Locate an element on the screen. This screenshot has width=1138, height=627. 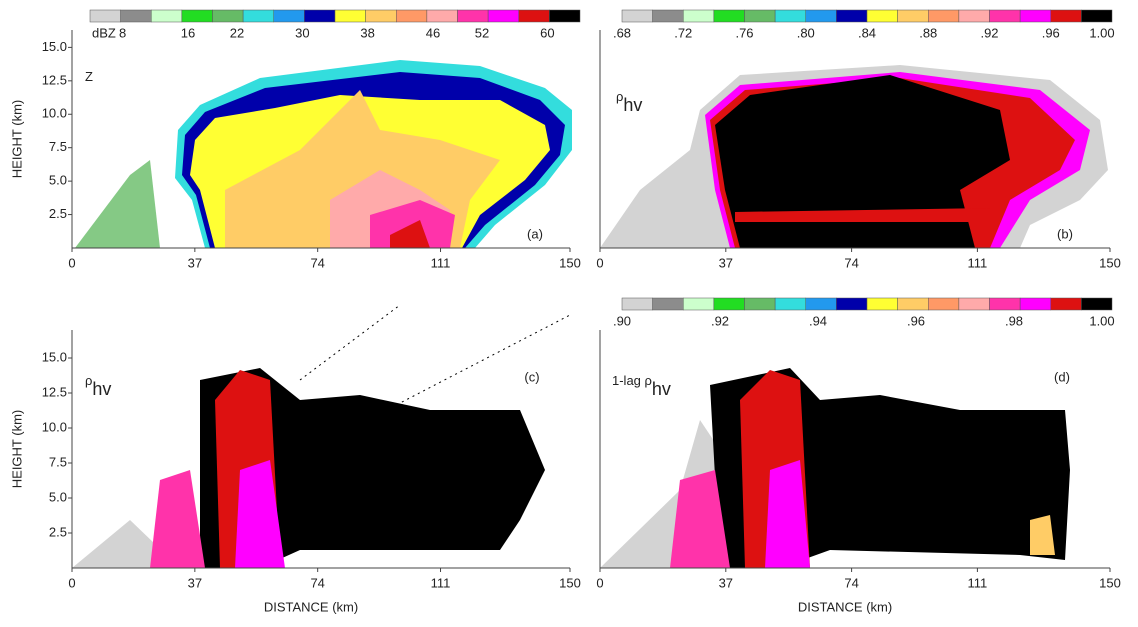
panel-letter: (c) is located at coordinates (531, 376).